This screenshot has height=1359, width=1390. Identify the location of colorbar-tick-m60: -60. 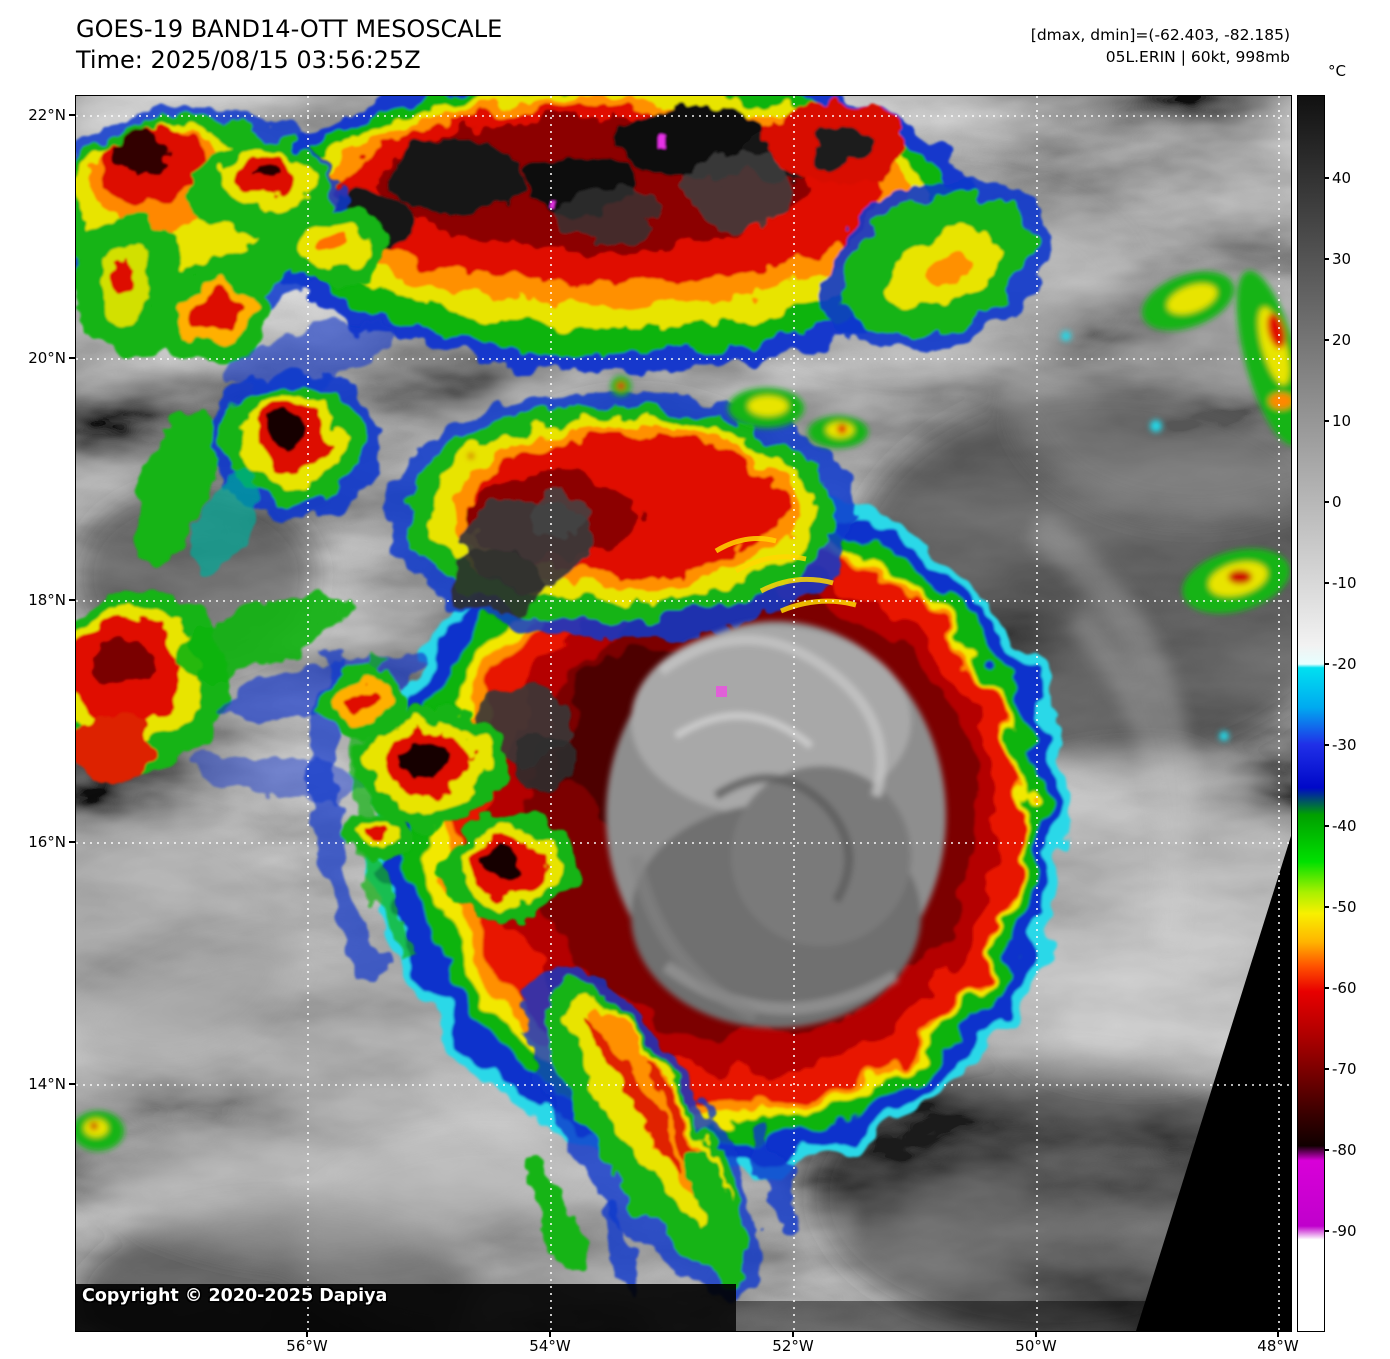
(1344, 988).